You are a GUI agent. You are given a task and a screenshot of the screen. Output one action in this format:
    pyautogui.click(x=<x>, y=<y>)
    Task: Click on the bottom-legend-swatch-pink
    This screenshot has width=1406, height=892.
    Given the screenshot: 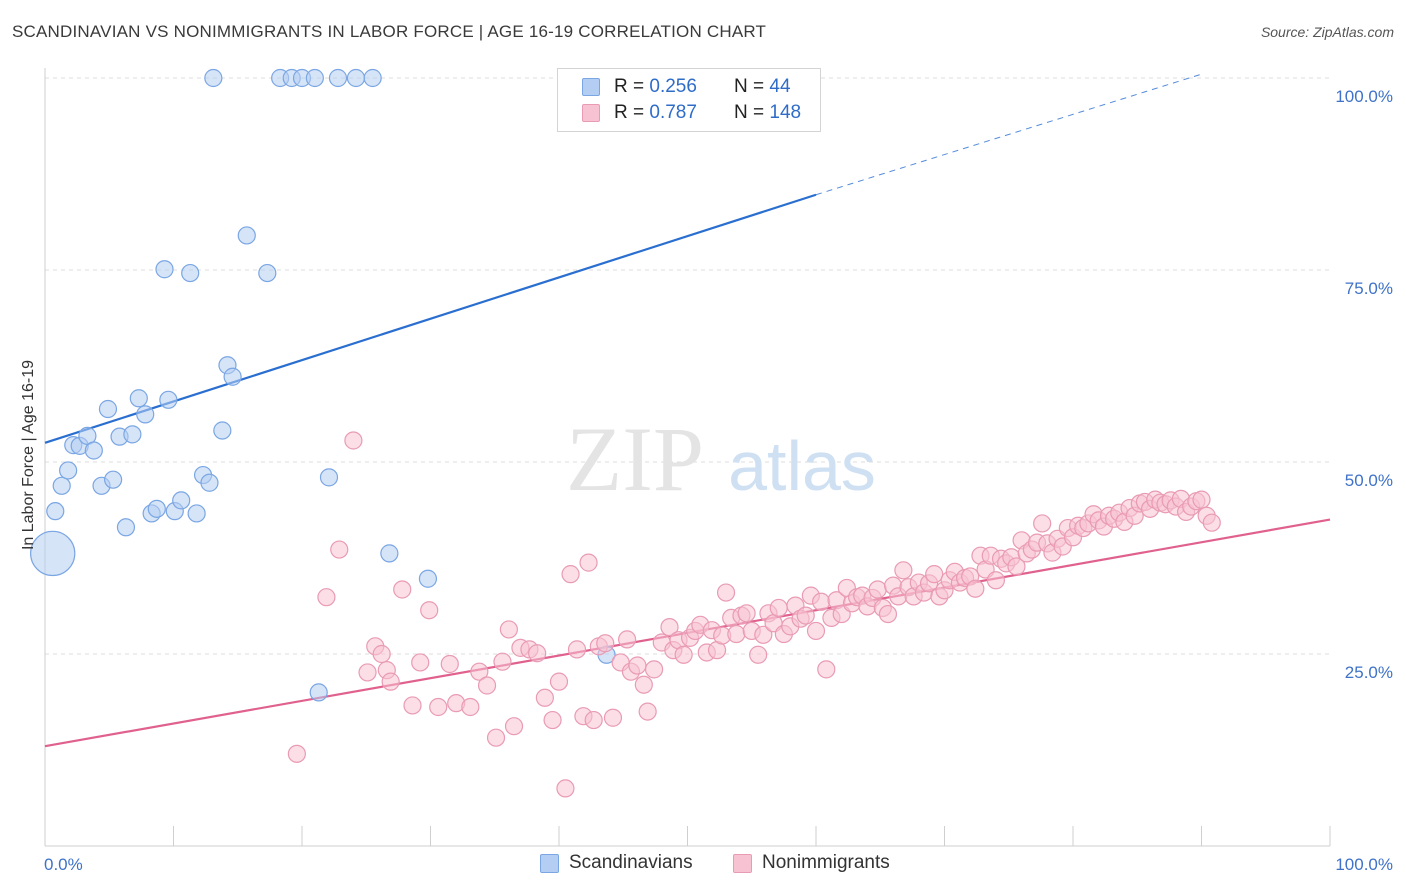 What is the action you would take?
    pyautogui.click(x=742, y=863)
    